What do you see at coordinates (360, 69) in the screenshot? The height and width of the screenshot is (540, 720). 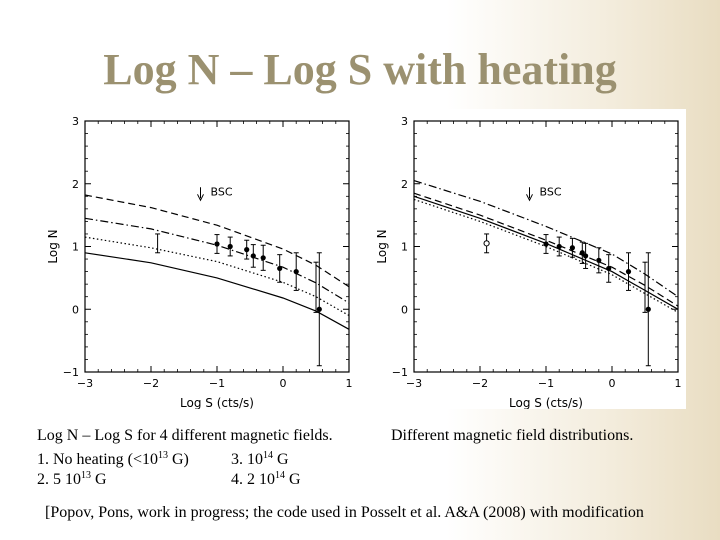 I see `slide-title: Log N – Log S with heating` at bounding box center [360, 69].